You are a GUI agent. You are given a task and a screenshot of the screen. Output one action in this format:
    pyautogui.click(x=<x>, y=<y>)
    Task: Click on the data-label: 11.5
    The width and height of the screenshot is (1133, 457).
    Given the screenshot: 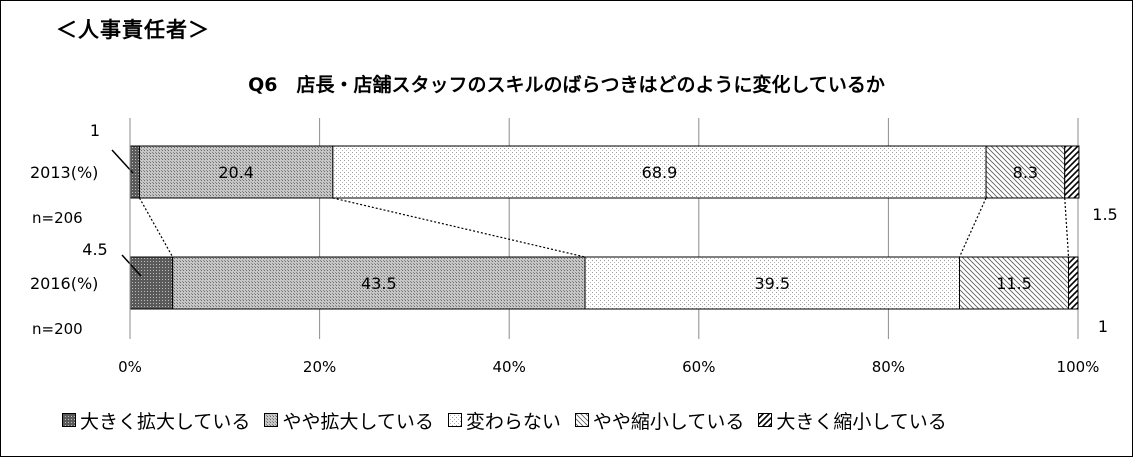 What is the action you would take?
    pyautogui.click(x=1014, y=283)
    